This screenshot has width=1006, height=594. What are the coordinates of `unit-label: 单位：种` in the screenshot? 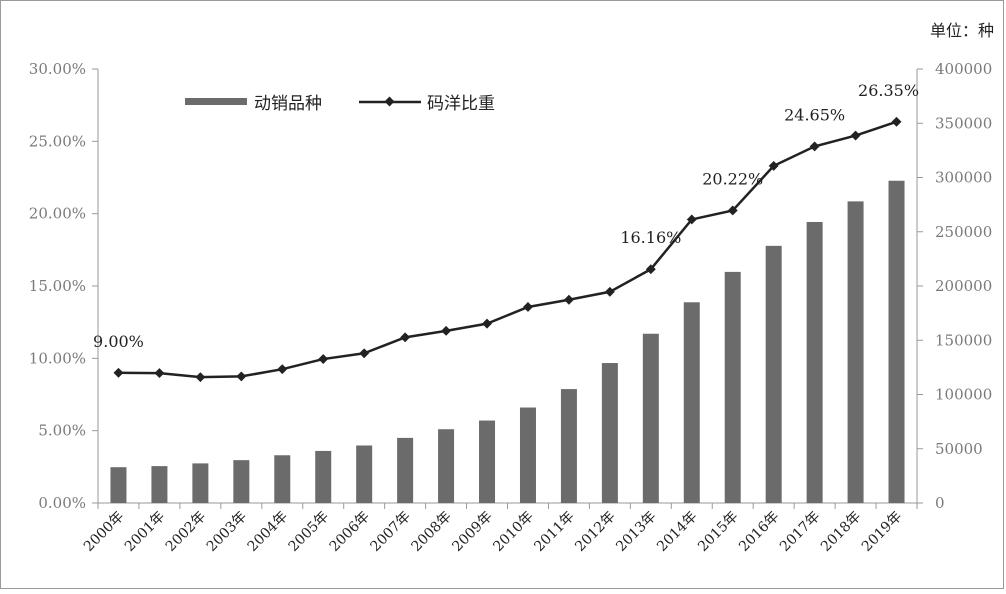 It's located at (962, 30).